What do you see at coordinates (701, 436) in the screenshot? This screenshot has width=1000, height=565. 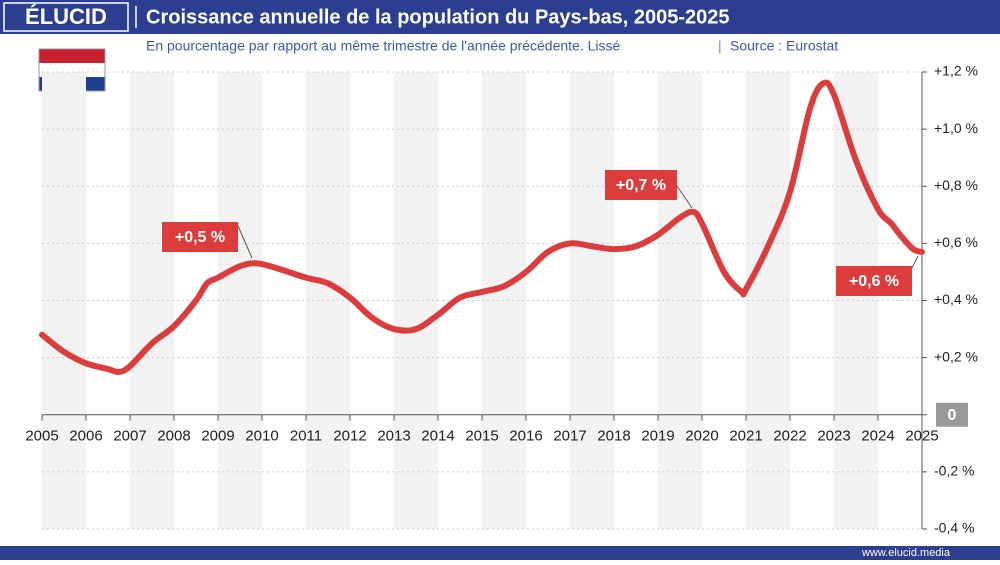 I see `x-tick-label: 2020` at bounding box center [701, 436].